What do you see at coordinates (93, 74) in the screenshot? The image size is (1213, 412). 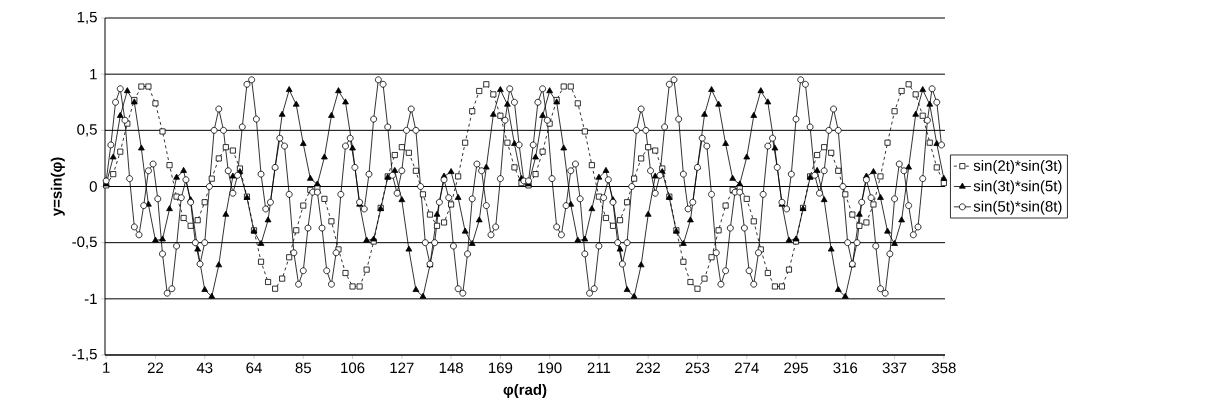 I see `y-tick-label: 1` at bounding box center [93, 74].